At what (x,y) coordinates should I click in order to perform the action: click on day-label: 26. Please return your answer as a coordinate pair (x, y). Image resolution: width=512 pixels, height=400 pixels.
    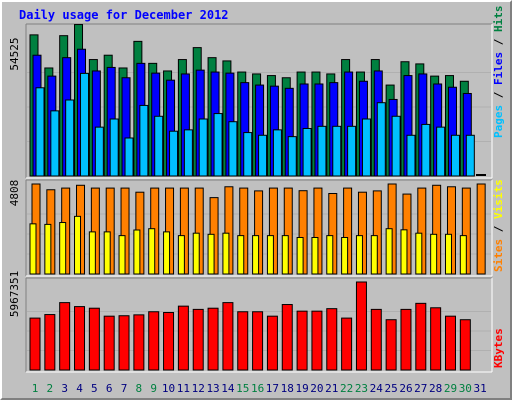
    Looking at the image, I should click on (405, 388).